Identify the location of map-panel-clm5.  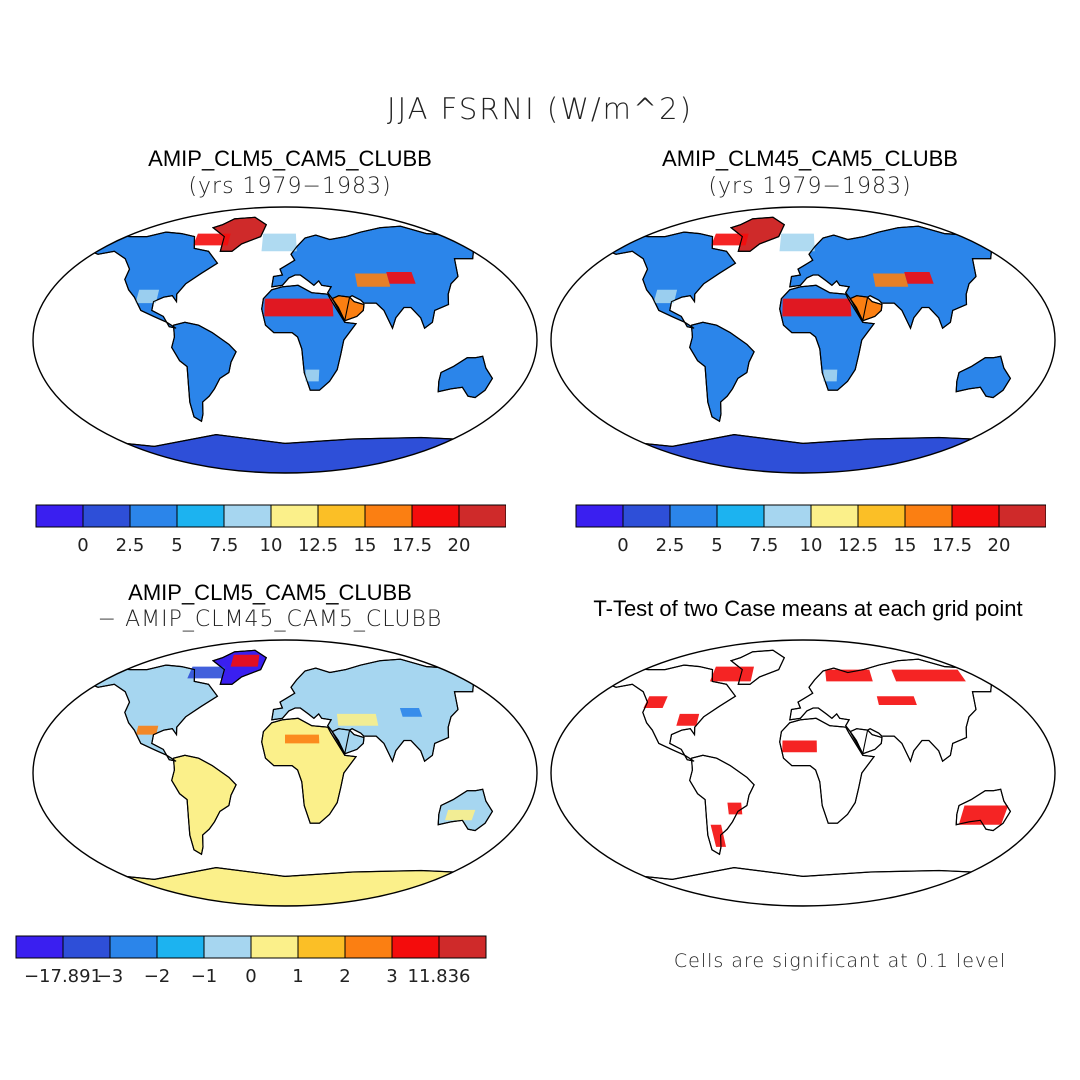
(285, 340).